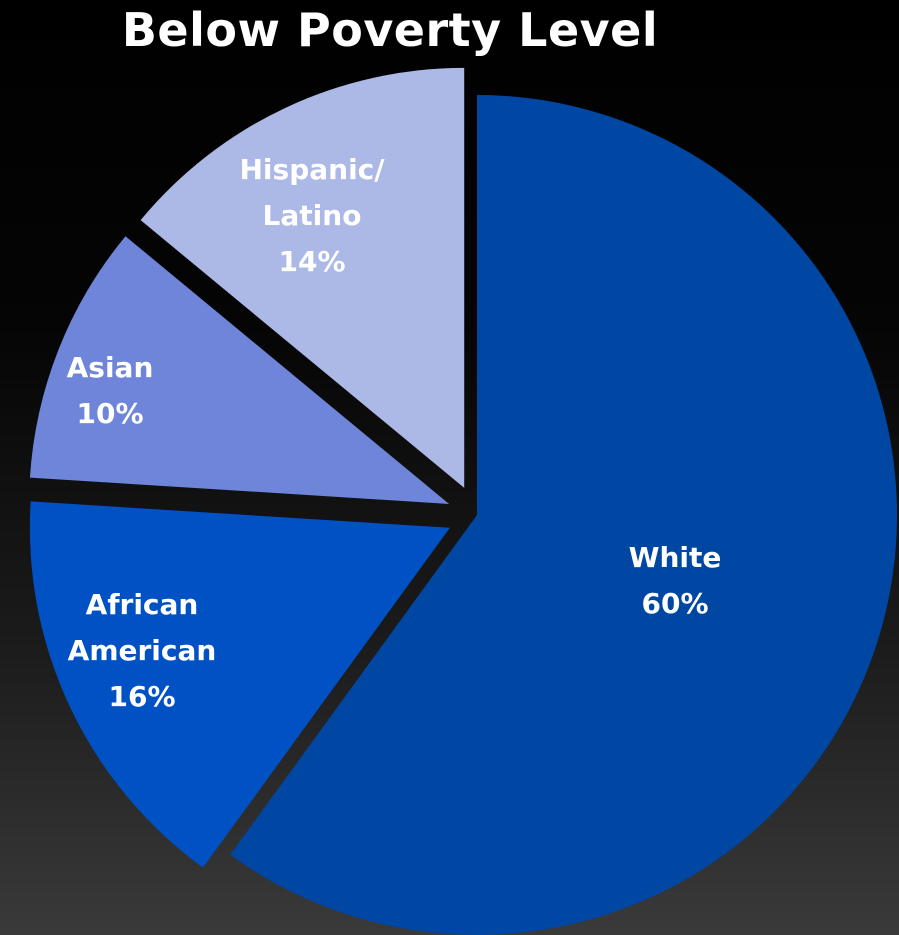 Image resolution: width=899 pixels, height=935 pixels. I want to click on slice-label-white: White 60%, so click(675, 580).